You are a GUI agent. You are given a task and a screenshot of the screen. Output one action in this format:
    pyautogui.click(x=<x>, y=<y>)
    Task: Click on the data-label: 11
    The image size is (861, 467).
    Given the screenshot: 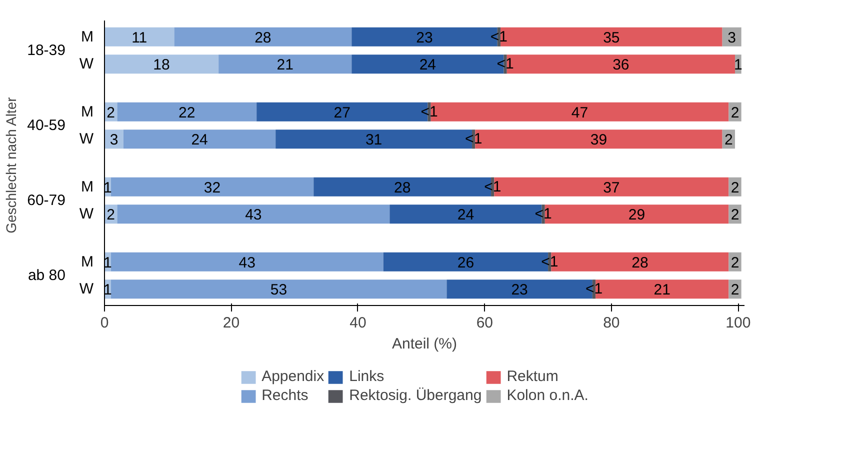 What is the action you would take?
    pyautogui.click(x=140, y=37)
    